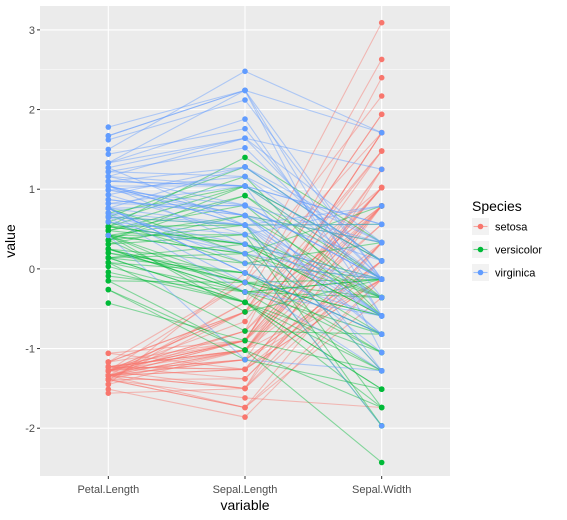 Image resolution: width=567 pixels, height=520 pixels. I want to click on y-tick-label: 3, so click(32, 31).